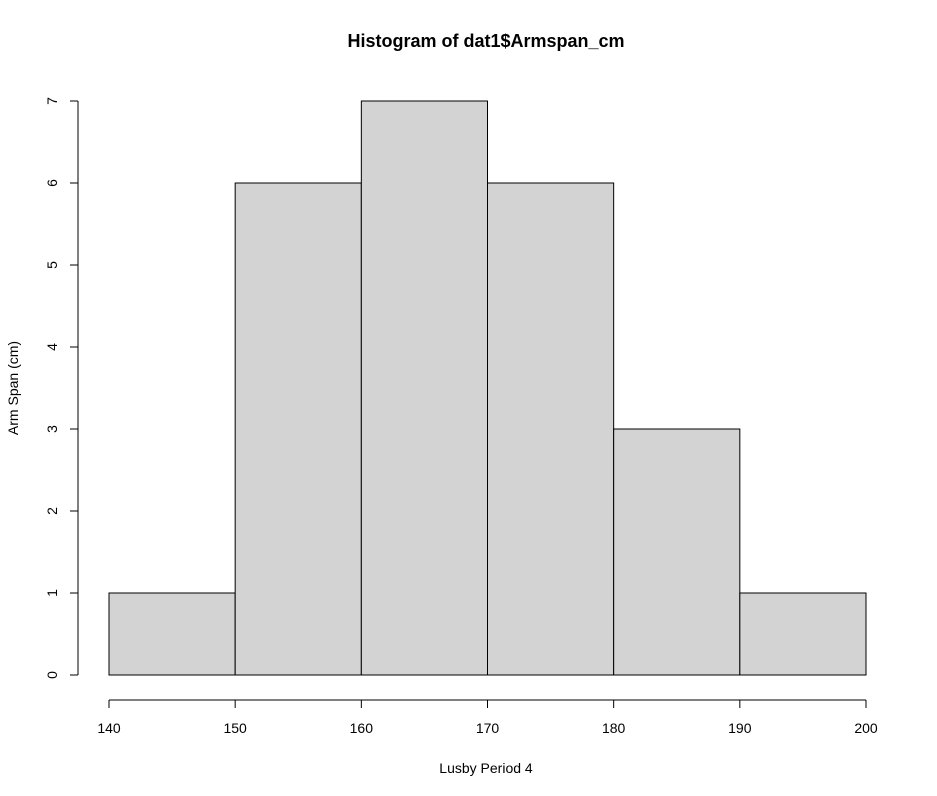 Image resolution: width=937 pixels, height=796 pixels. Describe the element at coordinates (52, 675) in the screenshot. I see `y-tick-label: 0` at that location.